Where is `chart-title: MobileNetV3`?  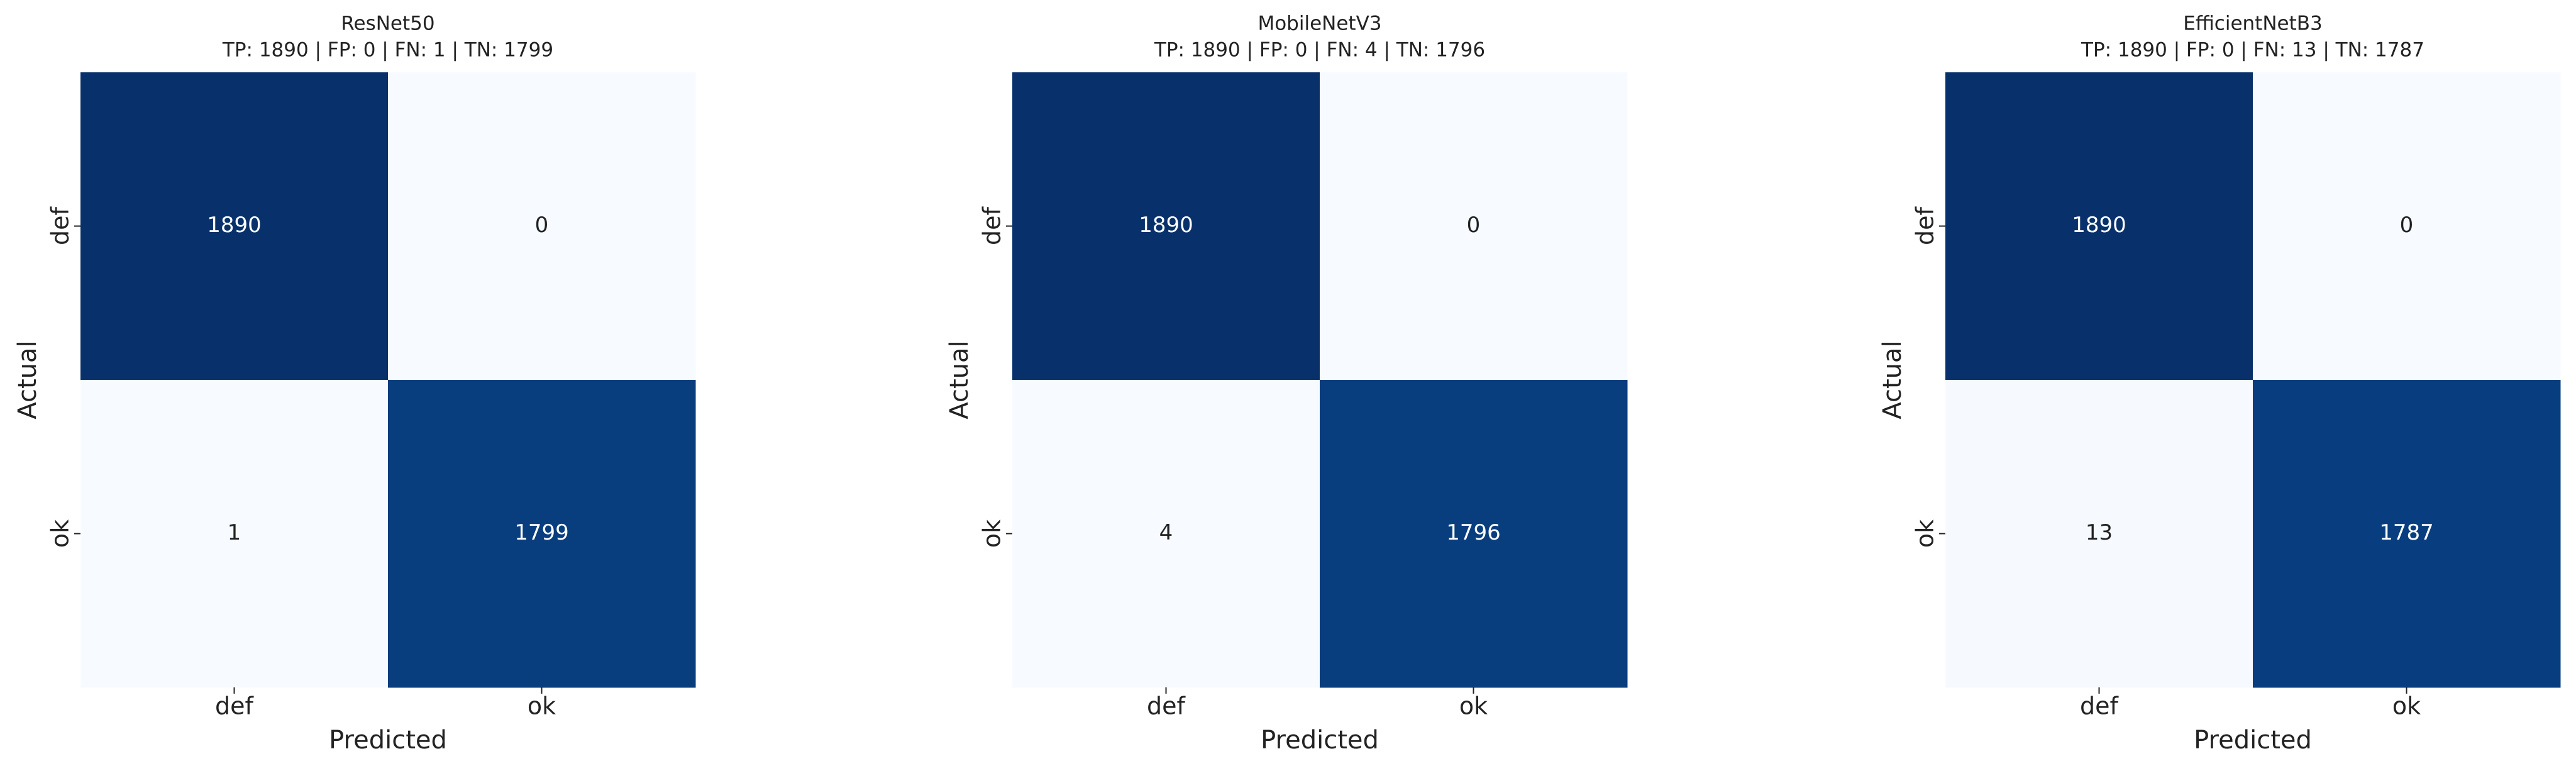
chart-title: MobileNetV3 is located at coordinates (1319, 24).